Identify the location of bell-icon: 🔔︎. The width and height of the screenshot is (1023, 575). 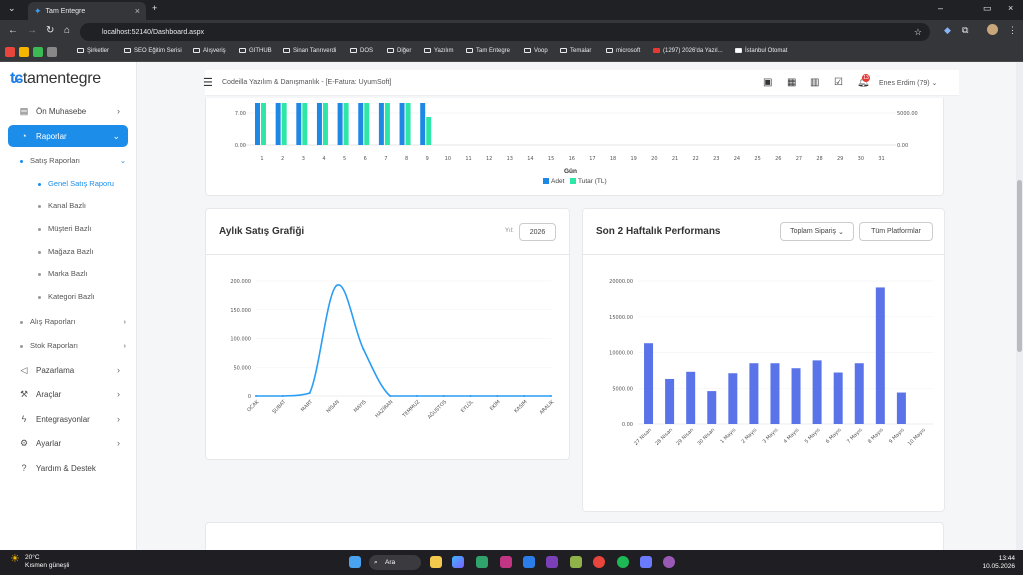
(863, 82).